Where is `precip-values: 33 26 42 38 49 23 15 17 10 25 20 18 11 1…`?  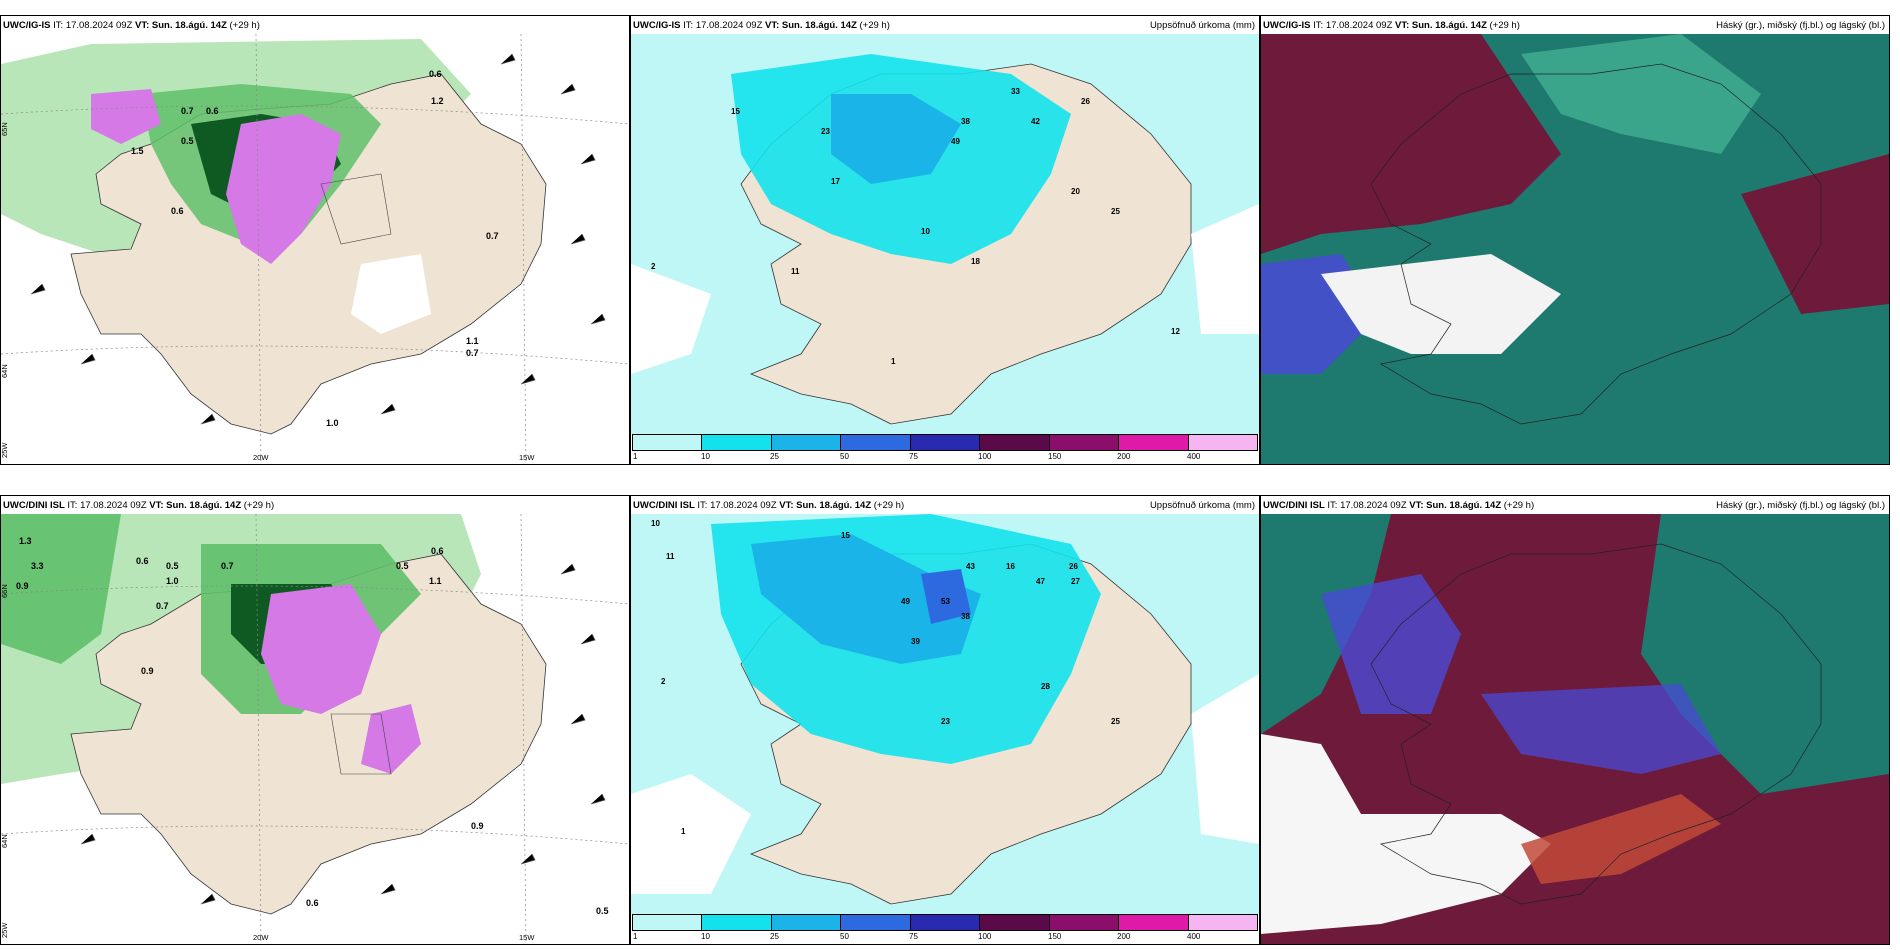 precip-values: 33 26 42 38 49 23 15 17 10 25 20 18 11 1… is located at coordinates (915, 226).